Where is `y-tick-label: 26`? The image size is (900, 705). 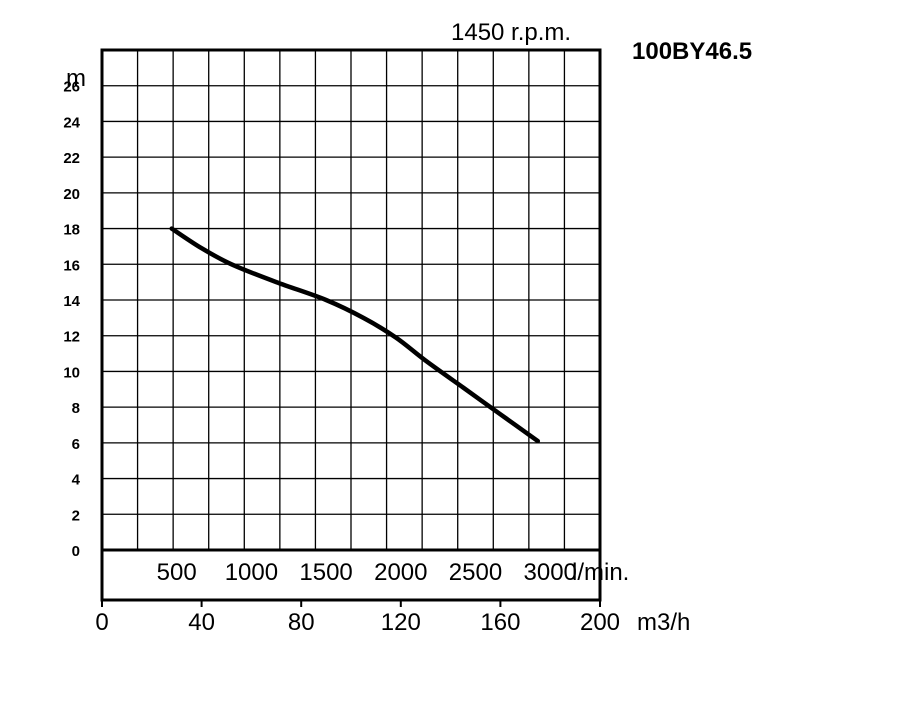 y-tick-label: 26 is located at coordinates (71, 87).